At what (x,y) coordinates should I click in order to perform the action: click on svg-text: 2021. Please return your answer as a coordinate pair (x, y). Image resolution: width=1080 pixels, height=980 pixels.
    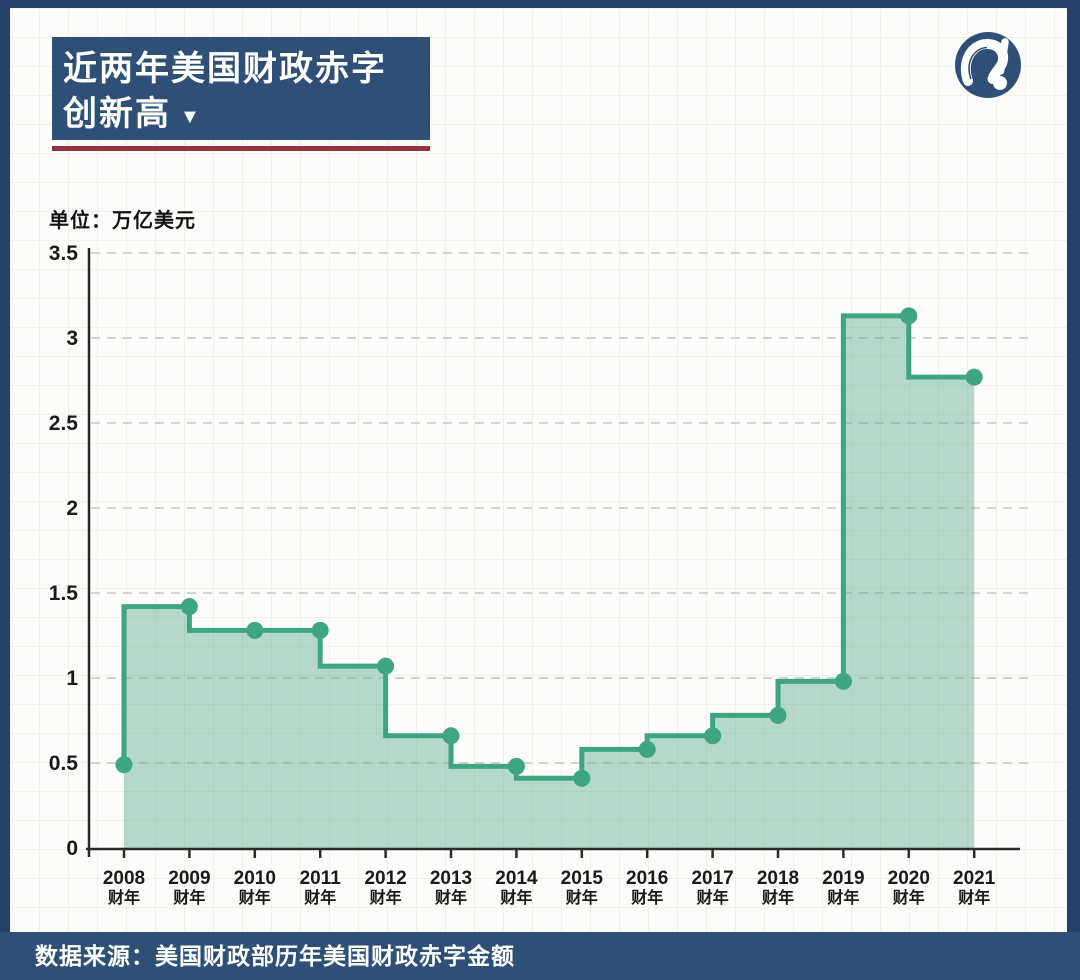
    Looking at the image, I should click on (974, 878).